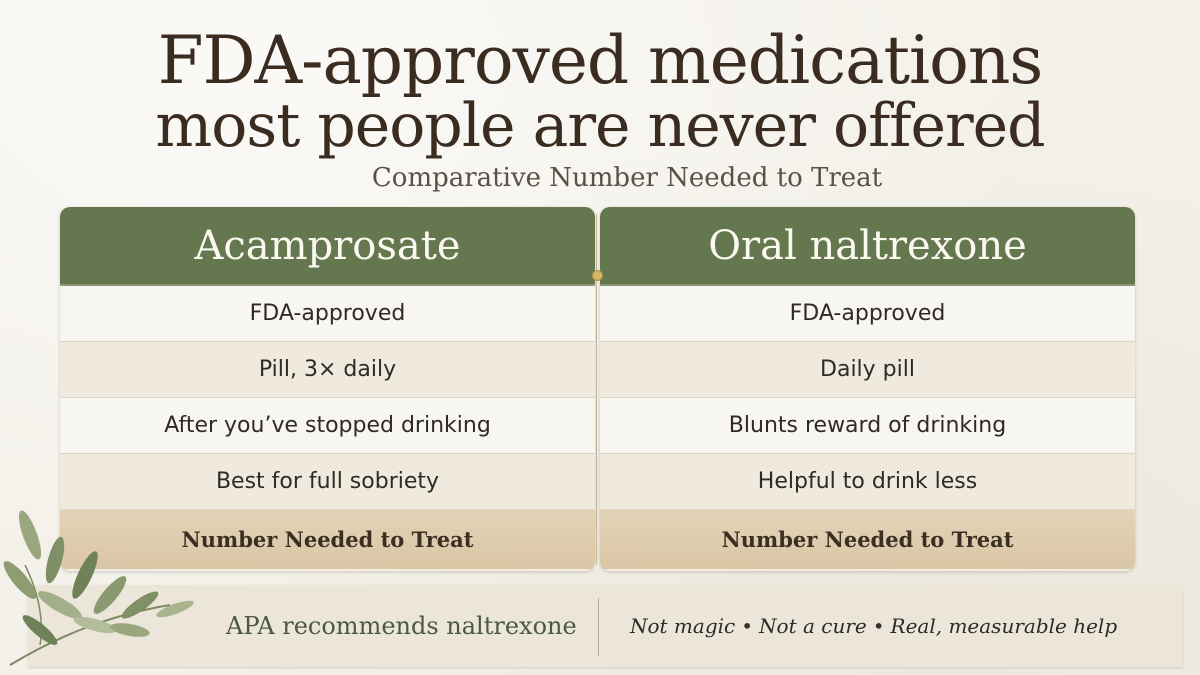 The image size is (1200, 675). Describe the element at coordinates (98, 588) in the screenshot. I see `olive-branch-icon` at that location.